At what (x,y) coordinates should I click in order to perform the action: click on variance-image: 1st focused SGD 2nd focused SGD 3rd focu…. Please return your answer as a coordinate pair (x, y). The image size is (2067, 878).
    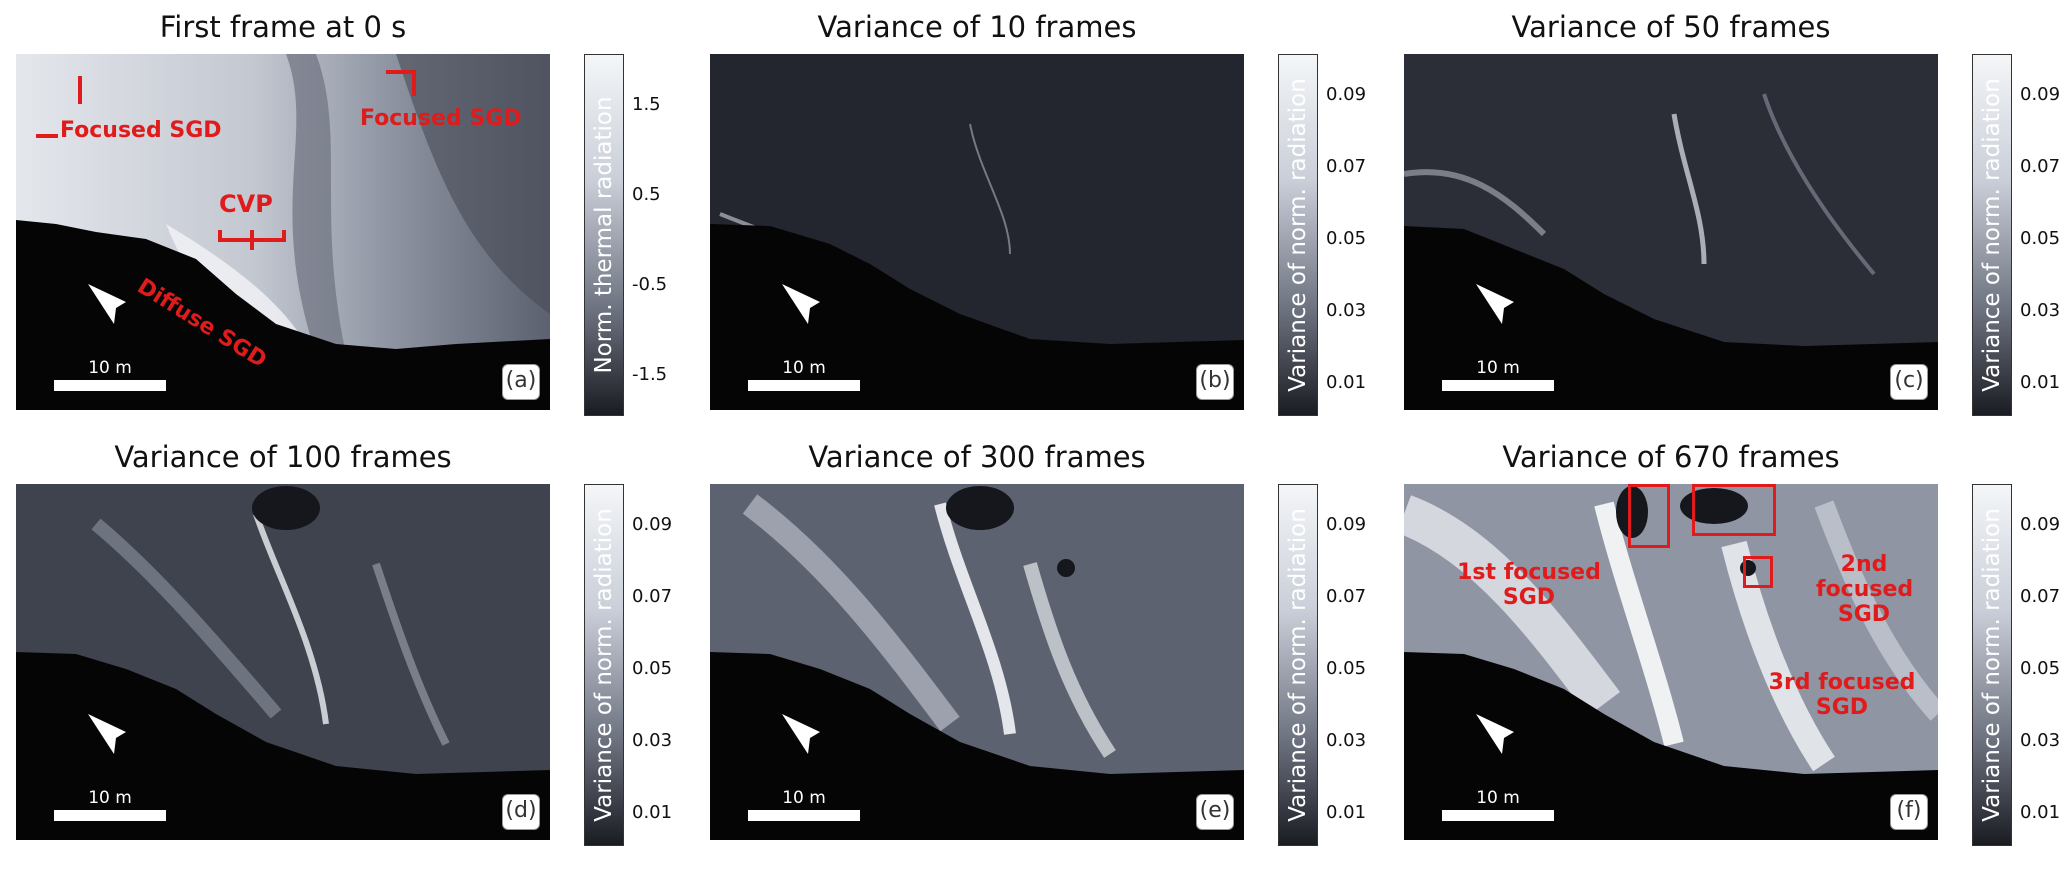
    Looking at the image, I should click on (1671, 662).